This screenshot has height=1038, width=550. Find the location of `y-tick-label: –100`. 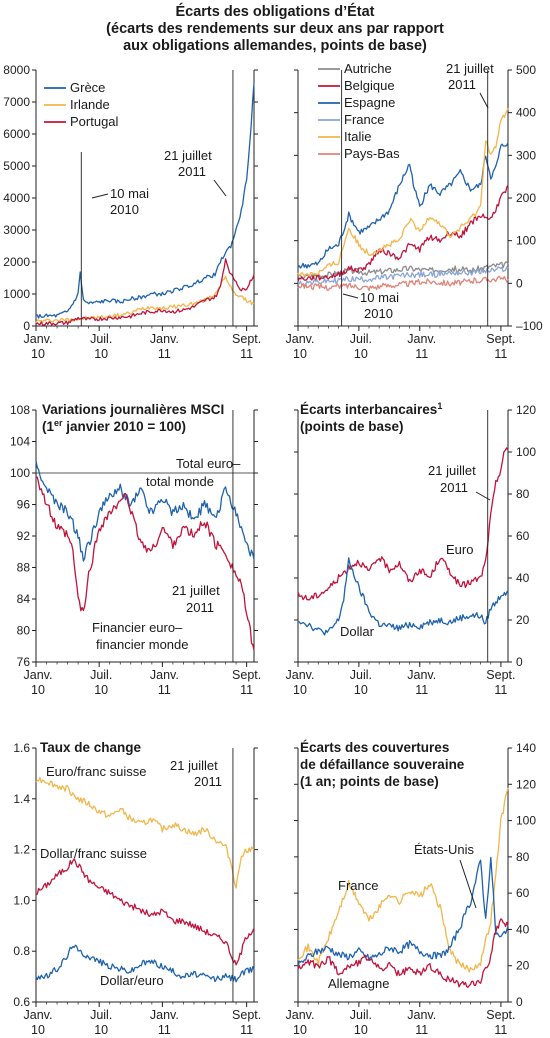

y-tick-label: –100 is located at coordinates (529, 326).